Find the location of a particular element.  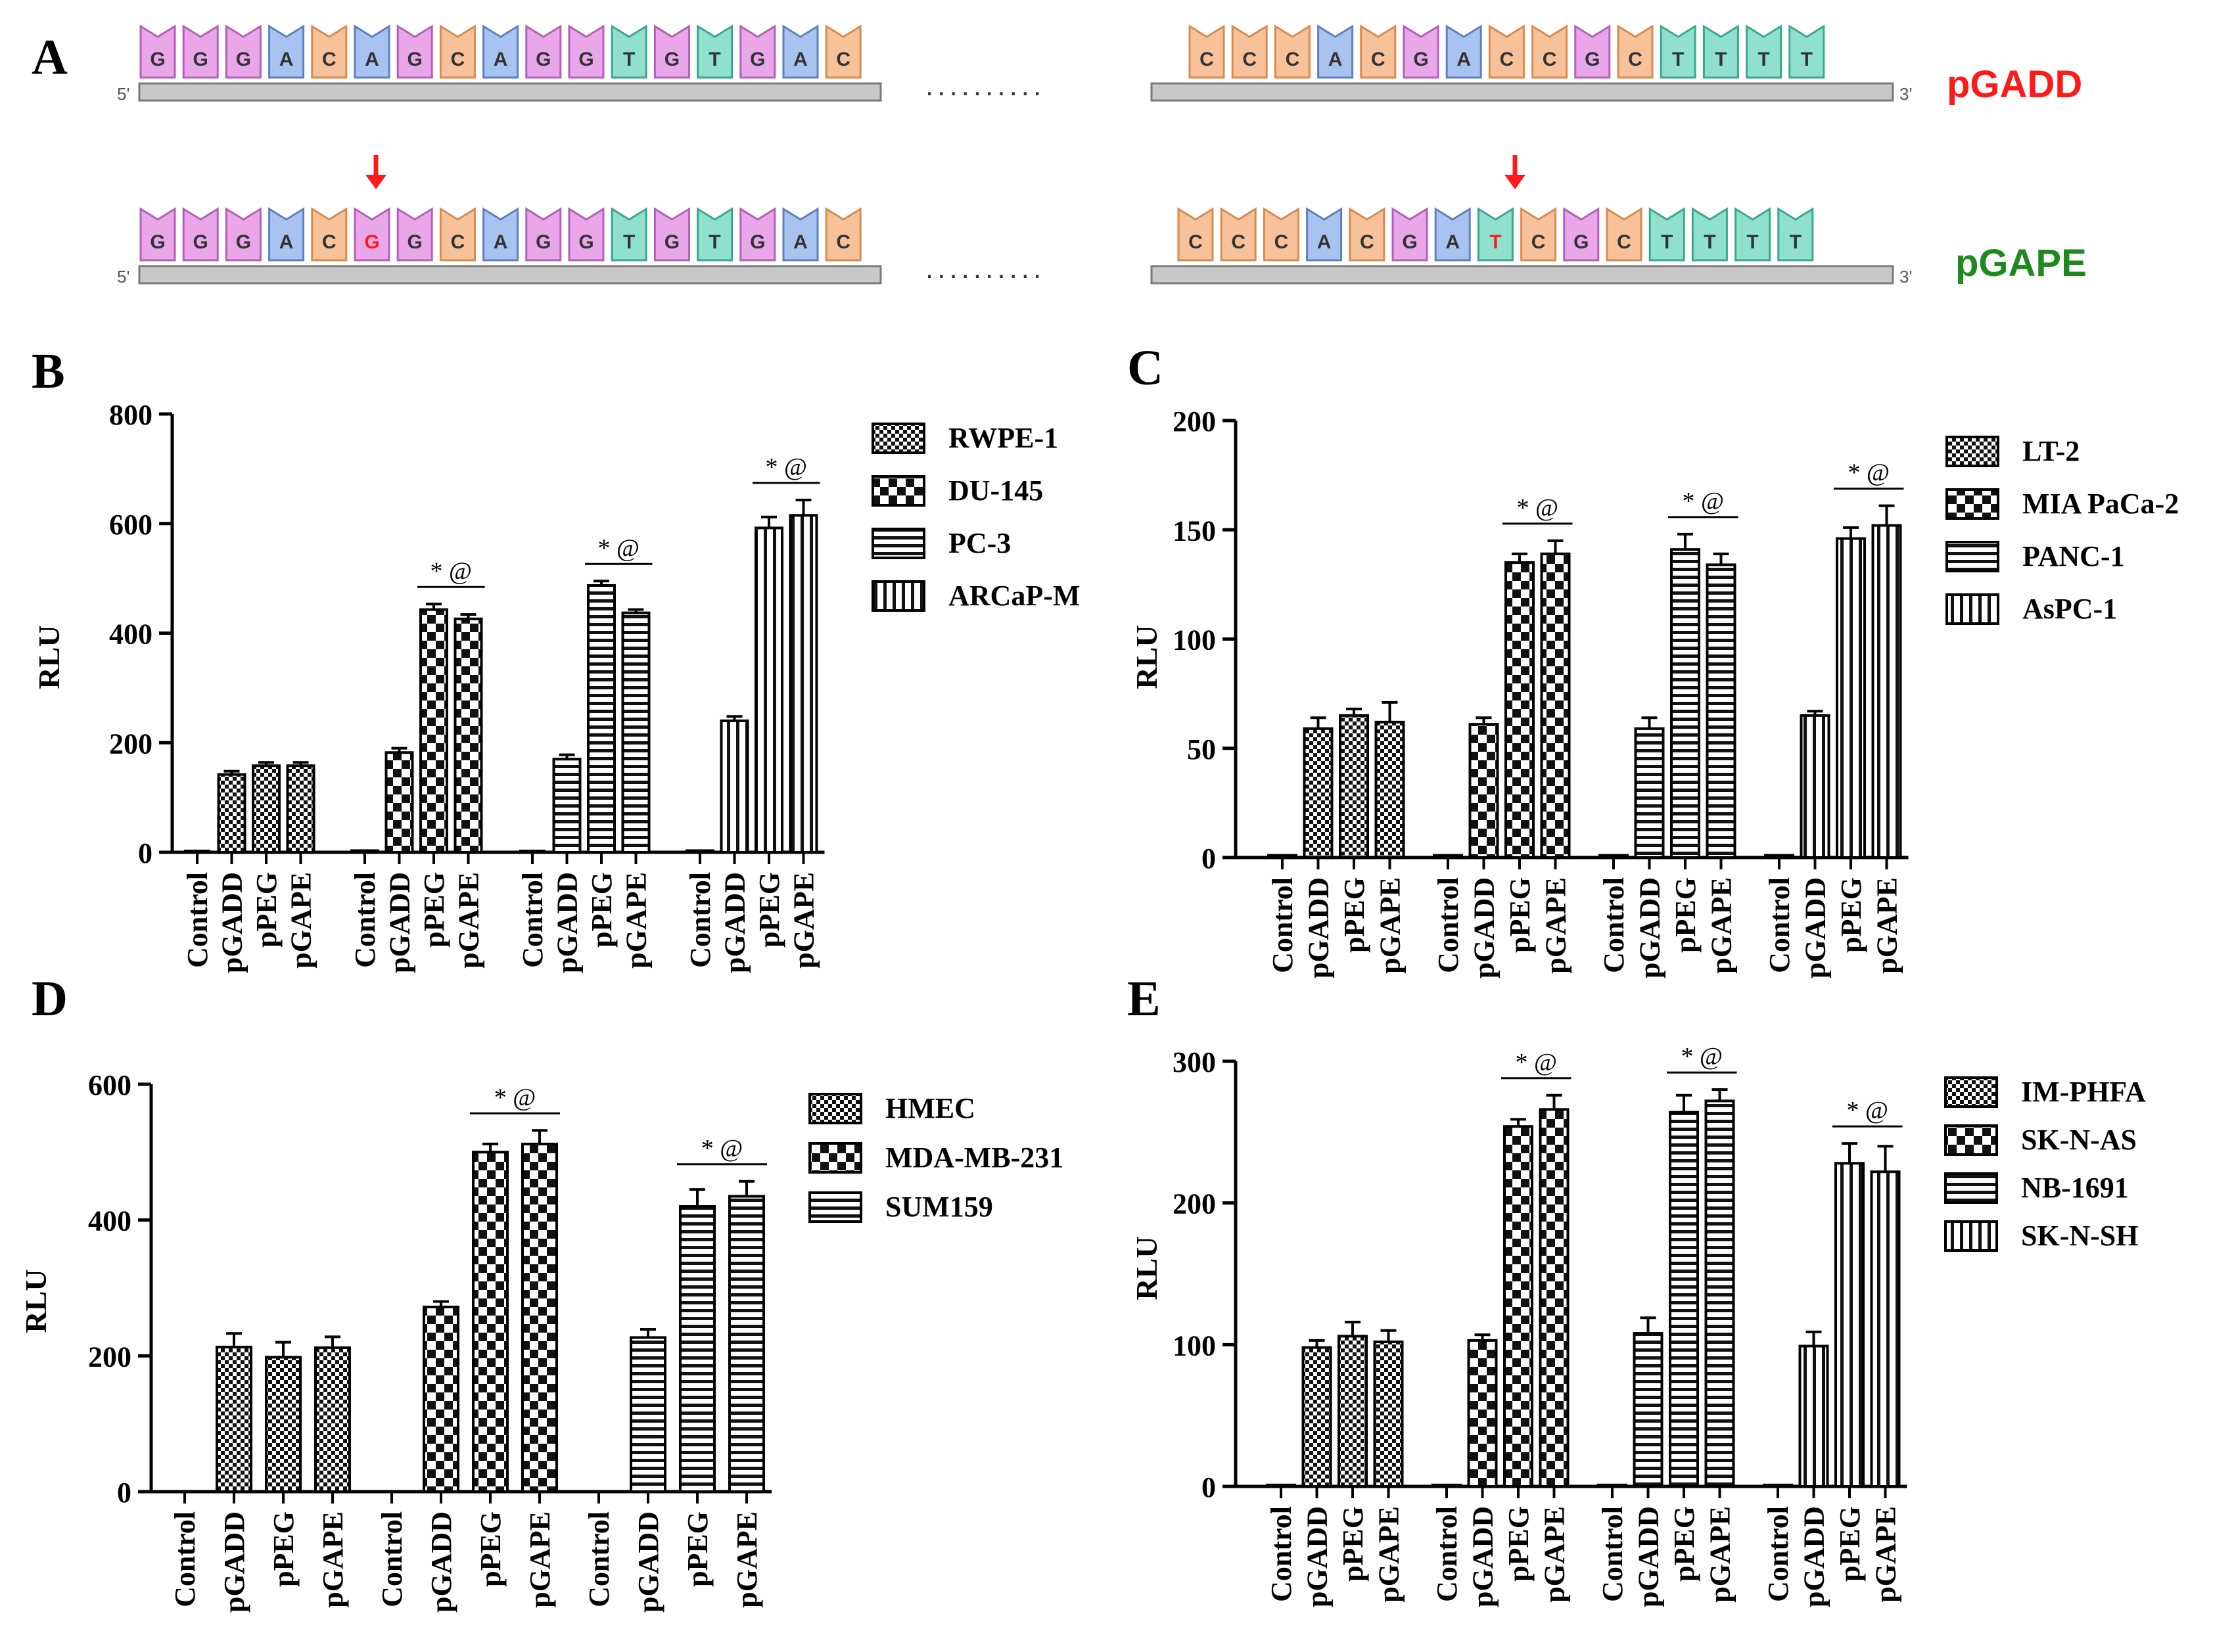

nucleotide-letter: A is located at coordinates (501, 242).